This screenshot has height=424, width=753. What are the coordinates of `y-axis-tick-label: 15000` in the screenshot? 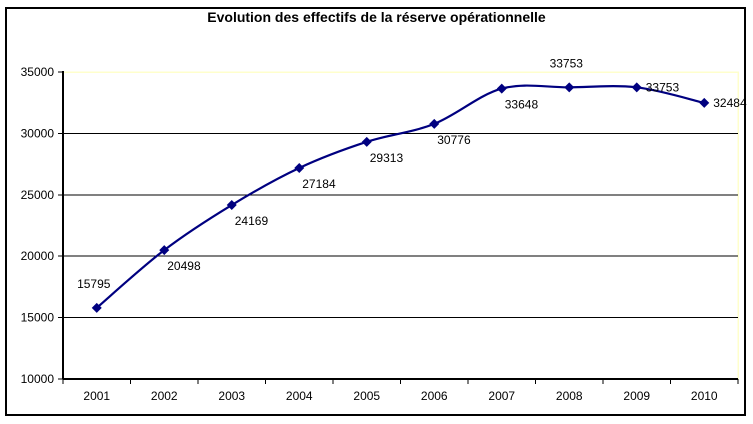 It's located at (38, 318).